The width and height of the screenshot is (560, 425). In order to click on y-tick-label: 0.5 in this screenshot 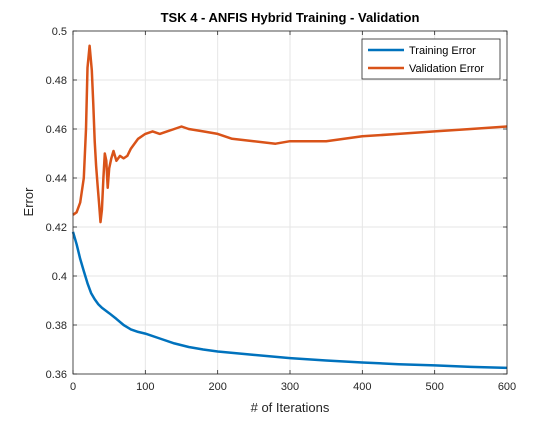, I will do `click(59, 32)`.